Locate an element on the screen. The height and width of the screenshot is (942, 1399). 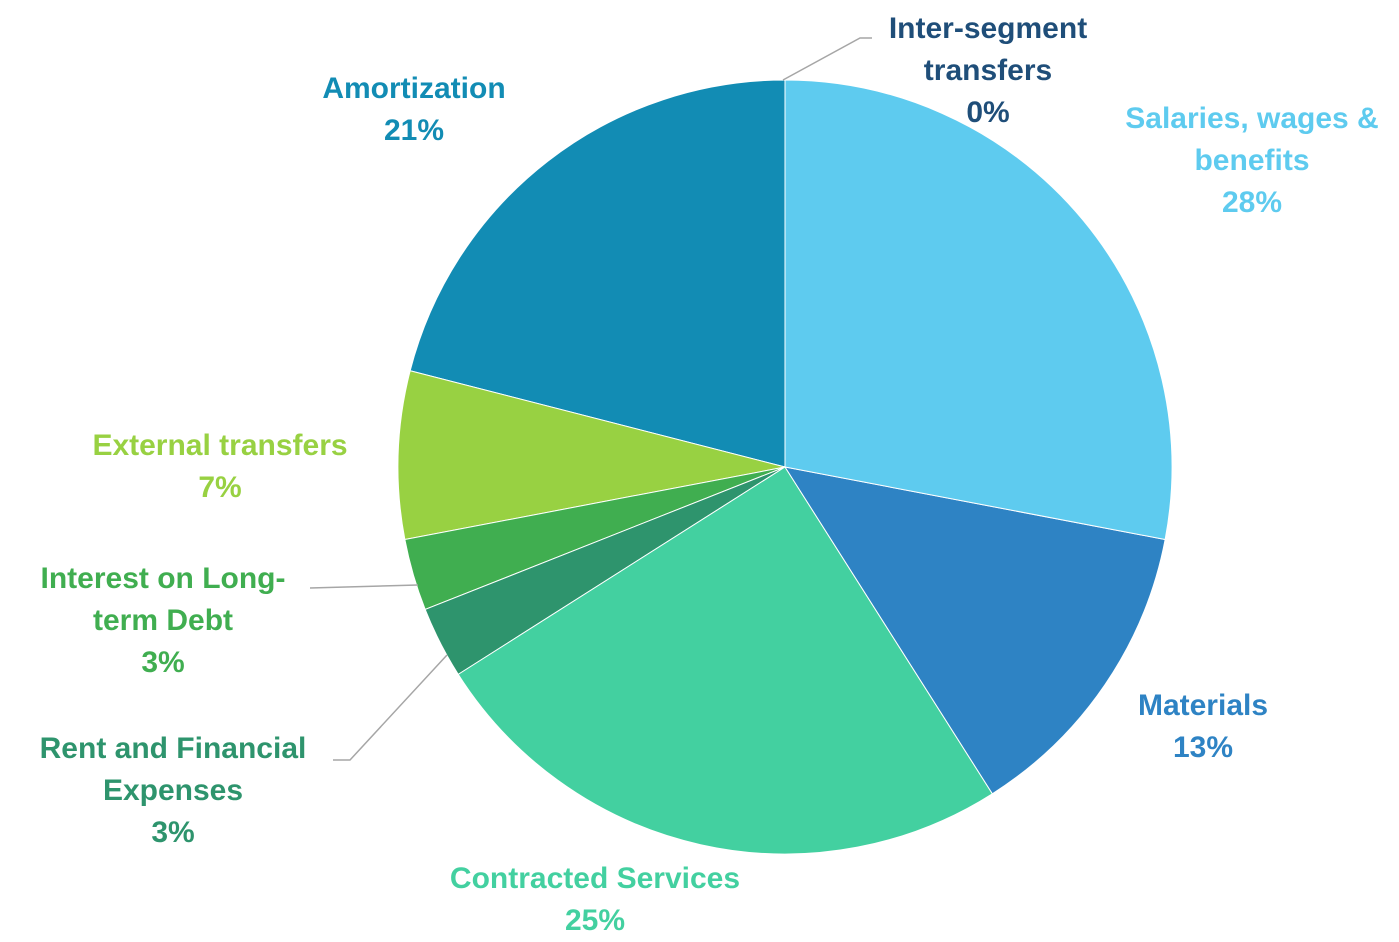
data-label: Rent and Financial Expenses 3% is located at coordinates (173, 791).